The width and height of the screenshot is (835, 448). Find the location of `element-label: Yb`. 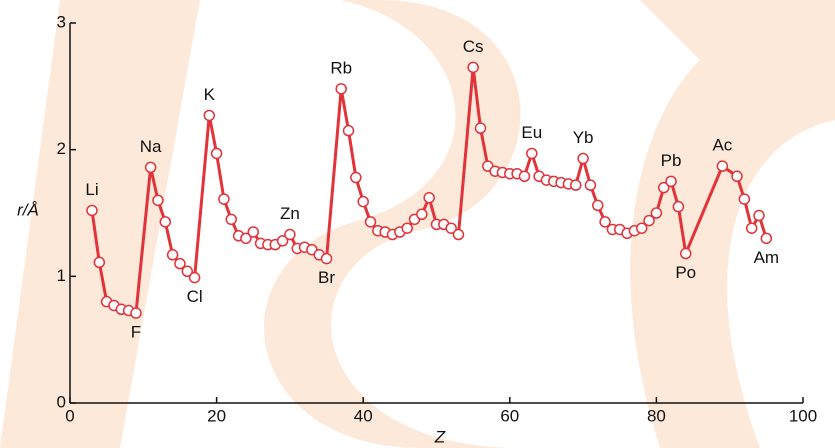

element-label: Yb is located at coordinates (583, 137).